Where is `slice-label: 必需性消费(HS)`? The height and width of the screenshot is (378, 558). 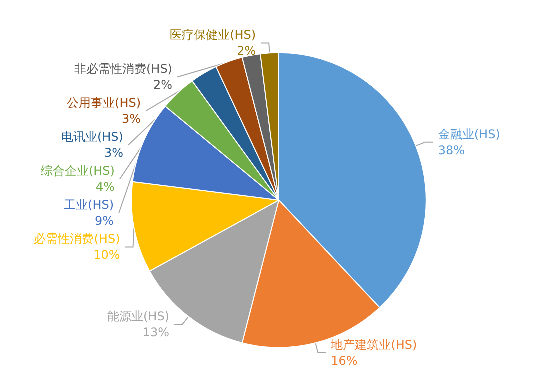 slice-label: 必需性消费(HS) is located at coordinates (77, 239).